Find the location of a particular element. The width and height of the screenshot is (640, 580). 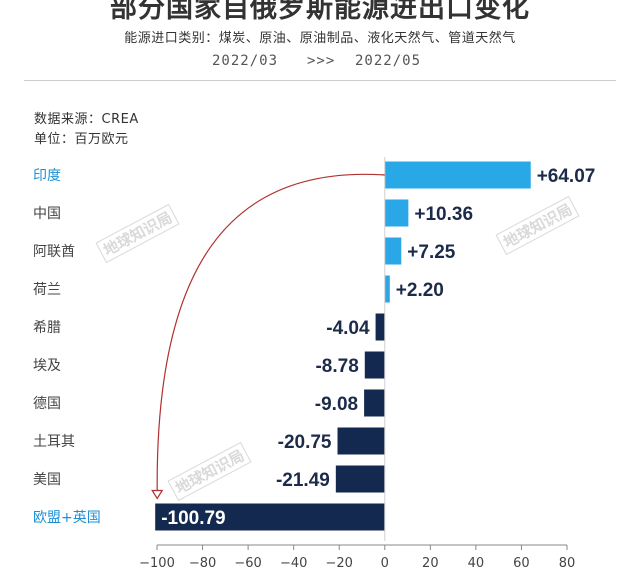

x-tick-label: −60 is located at coordinates (247, 563).